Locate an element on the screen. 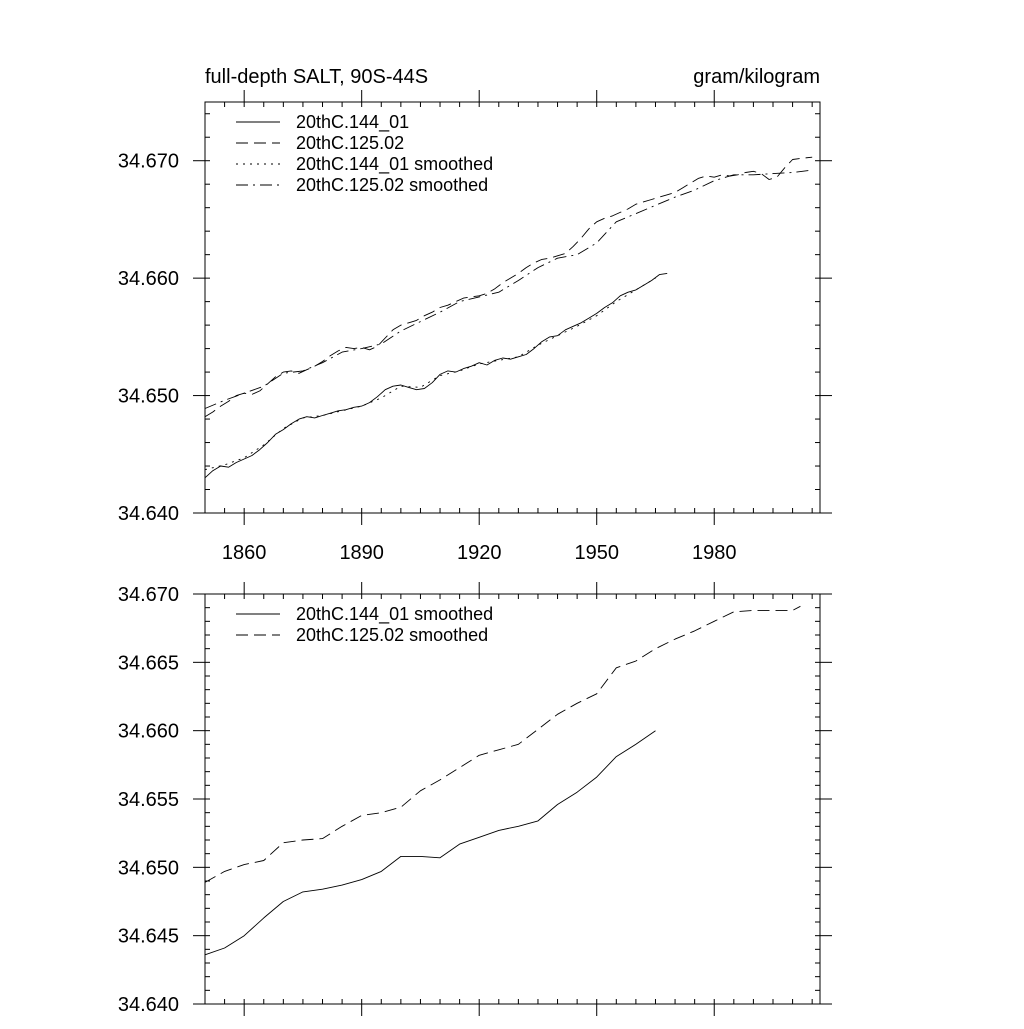 Image resolution: width=1024 pixels, height=1029 pixels. legend-label: 20thC.144_01 is located at coordinates (352, 122).